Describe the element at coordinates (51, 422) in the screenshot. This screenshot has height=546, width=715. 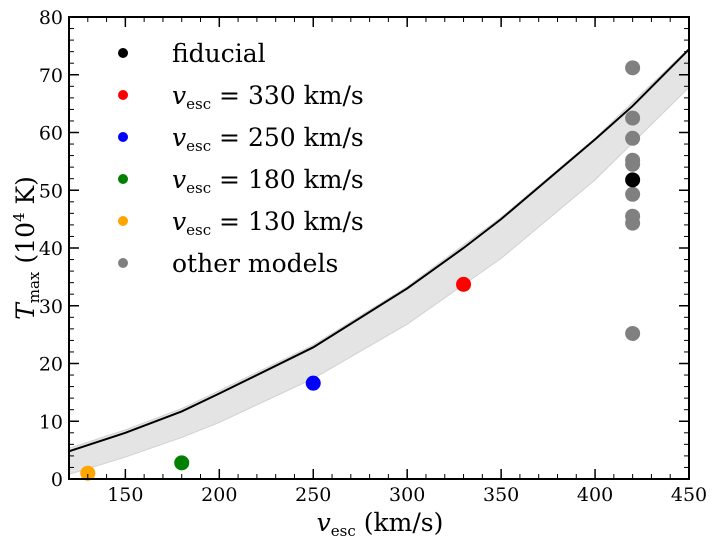
I see `y-tick-label: 10` at that location.